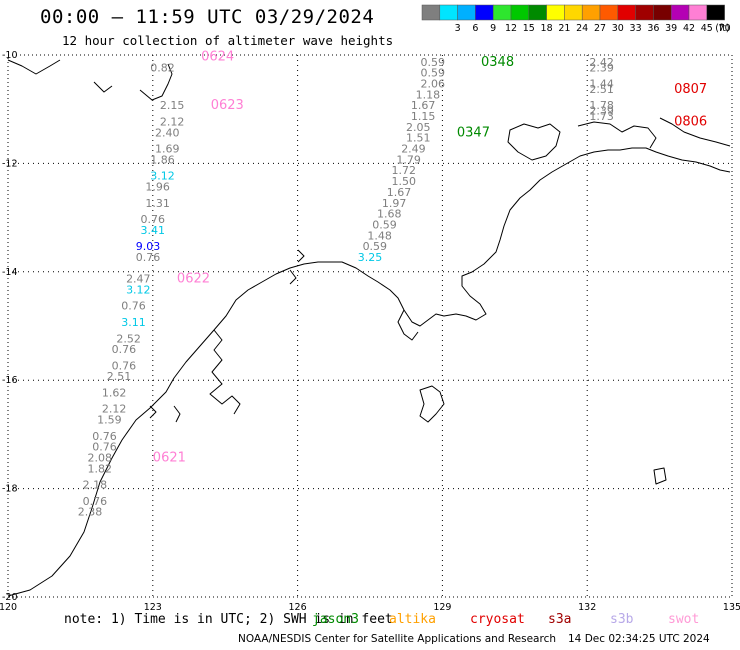  I want to click on wave-height-value: 2.52, so click(128, 338).